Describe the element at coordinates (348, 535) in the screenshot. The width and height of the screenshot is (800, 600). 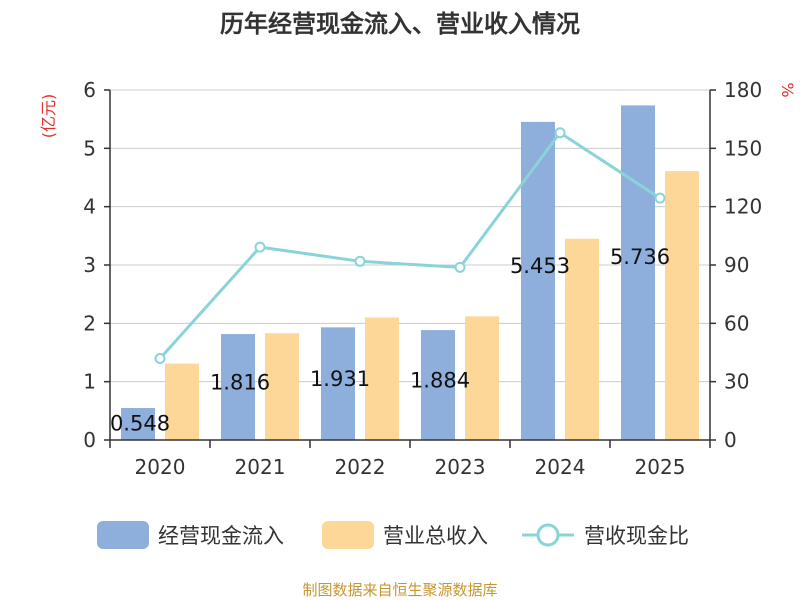
I see `legend-swatch-revenue` at that location.